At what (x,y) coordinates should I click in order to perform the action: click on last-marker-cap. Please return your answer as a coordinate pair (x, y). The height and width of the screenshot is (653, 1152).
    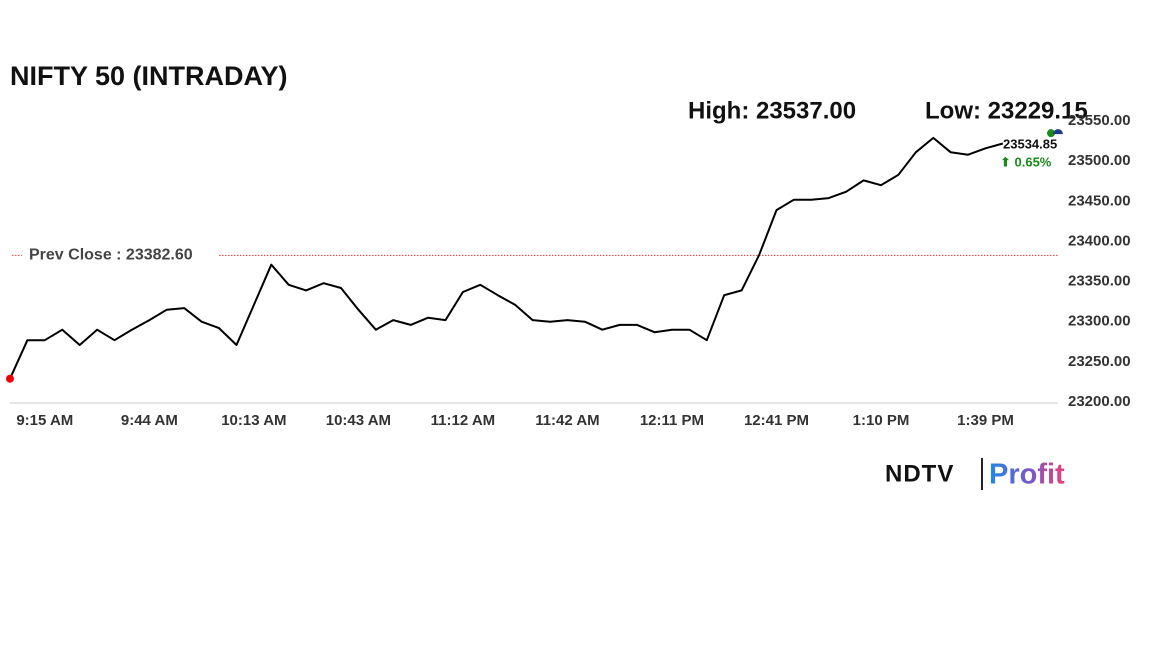
    Looking at the image, I should click on (1058, 132).